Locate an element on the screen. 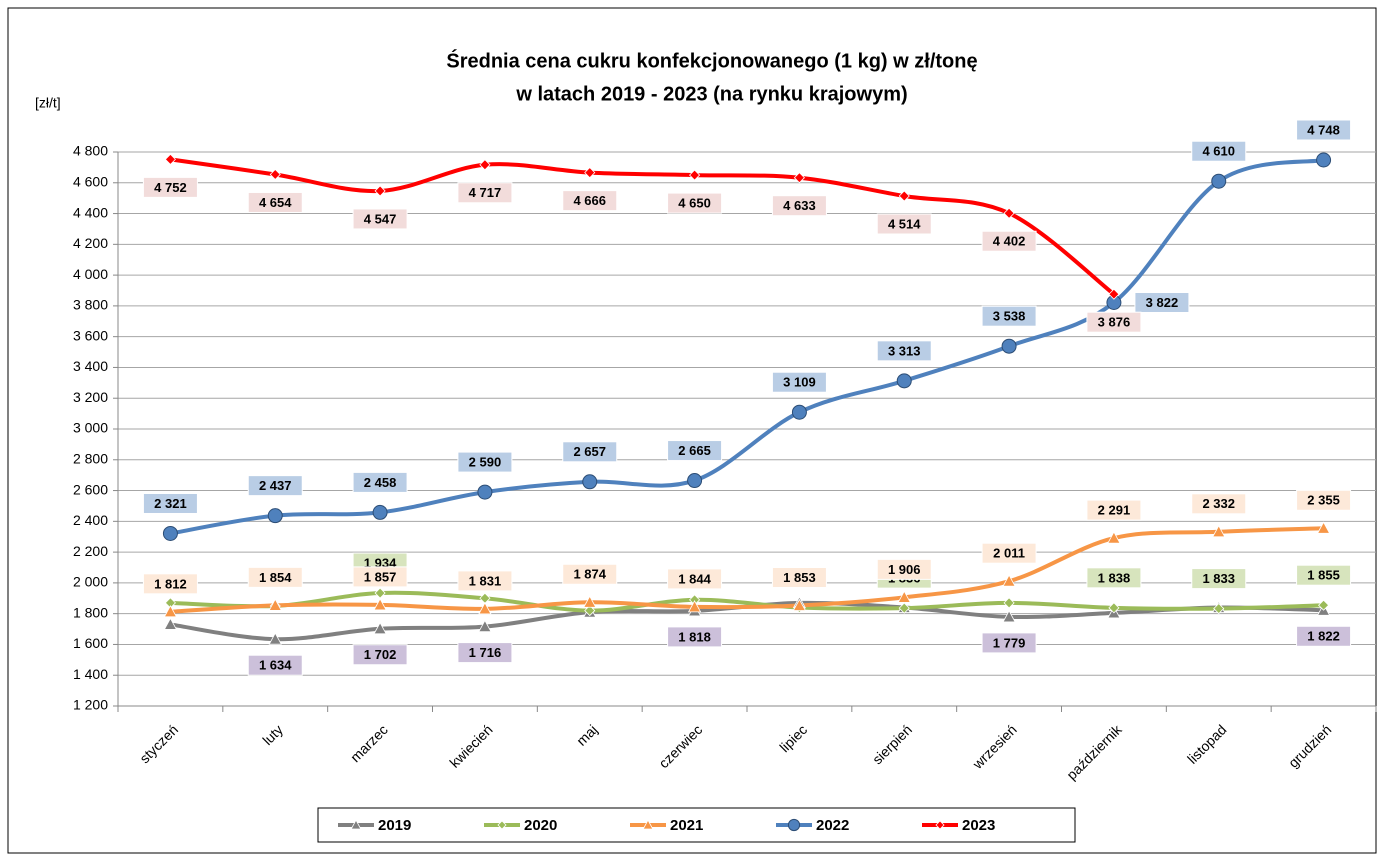  data-label: 1 779 is located at coordinates (1009, 642).